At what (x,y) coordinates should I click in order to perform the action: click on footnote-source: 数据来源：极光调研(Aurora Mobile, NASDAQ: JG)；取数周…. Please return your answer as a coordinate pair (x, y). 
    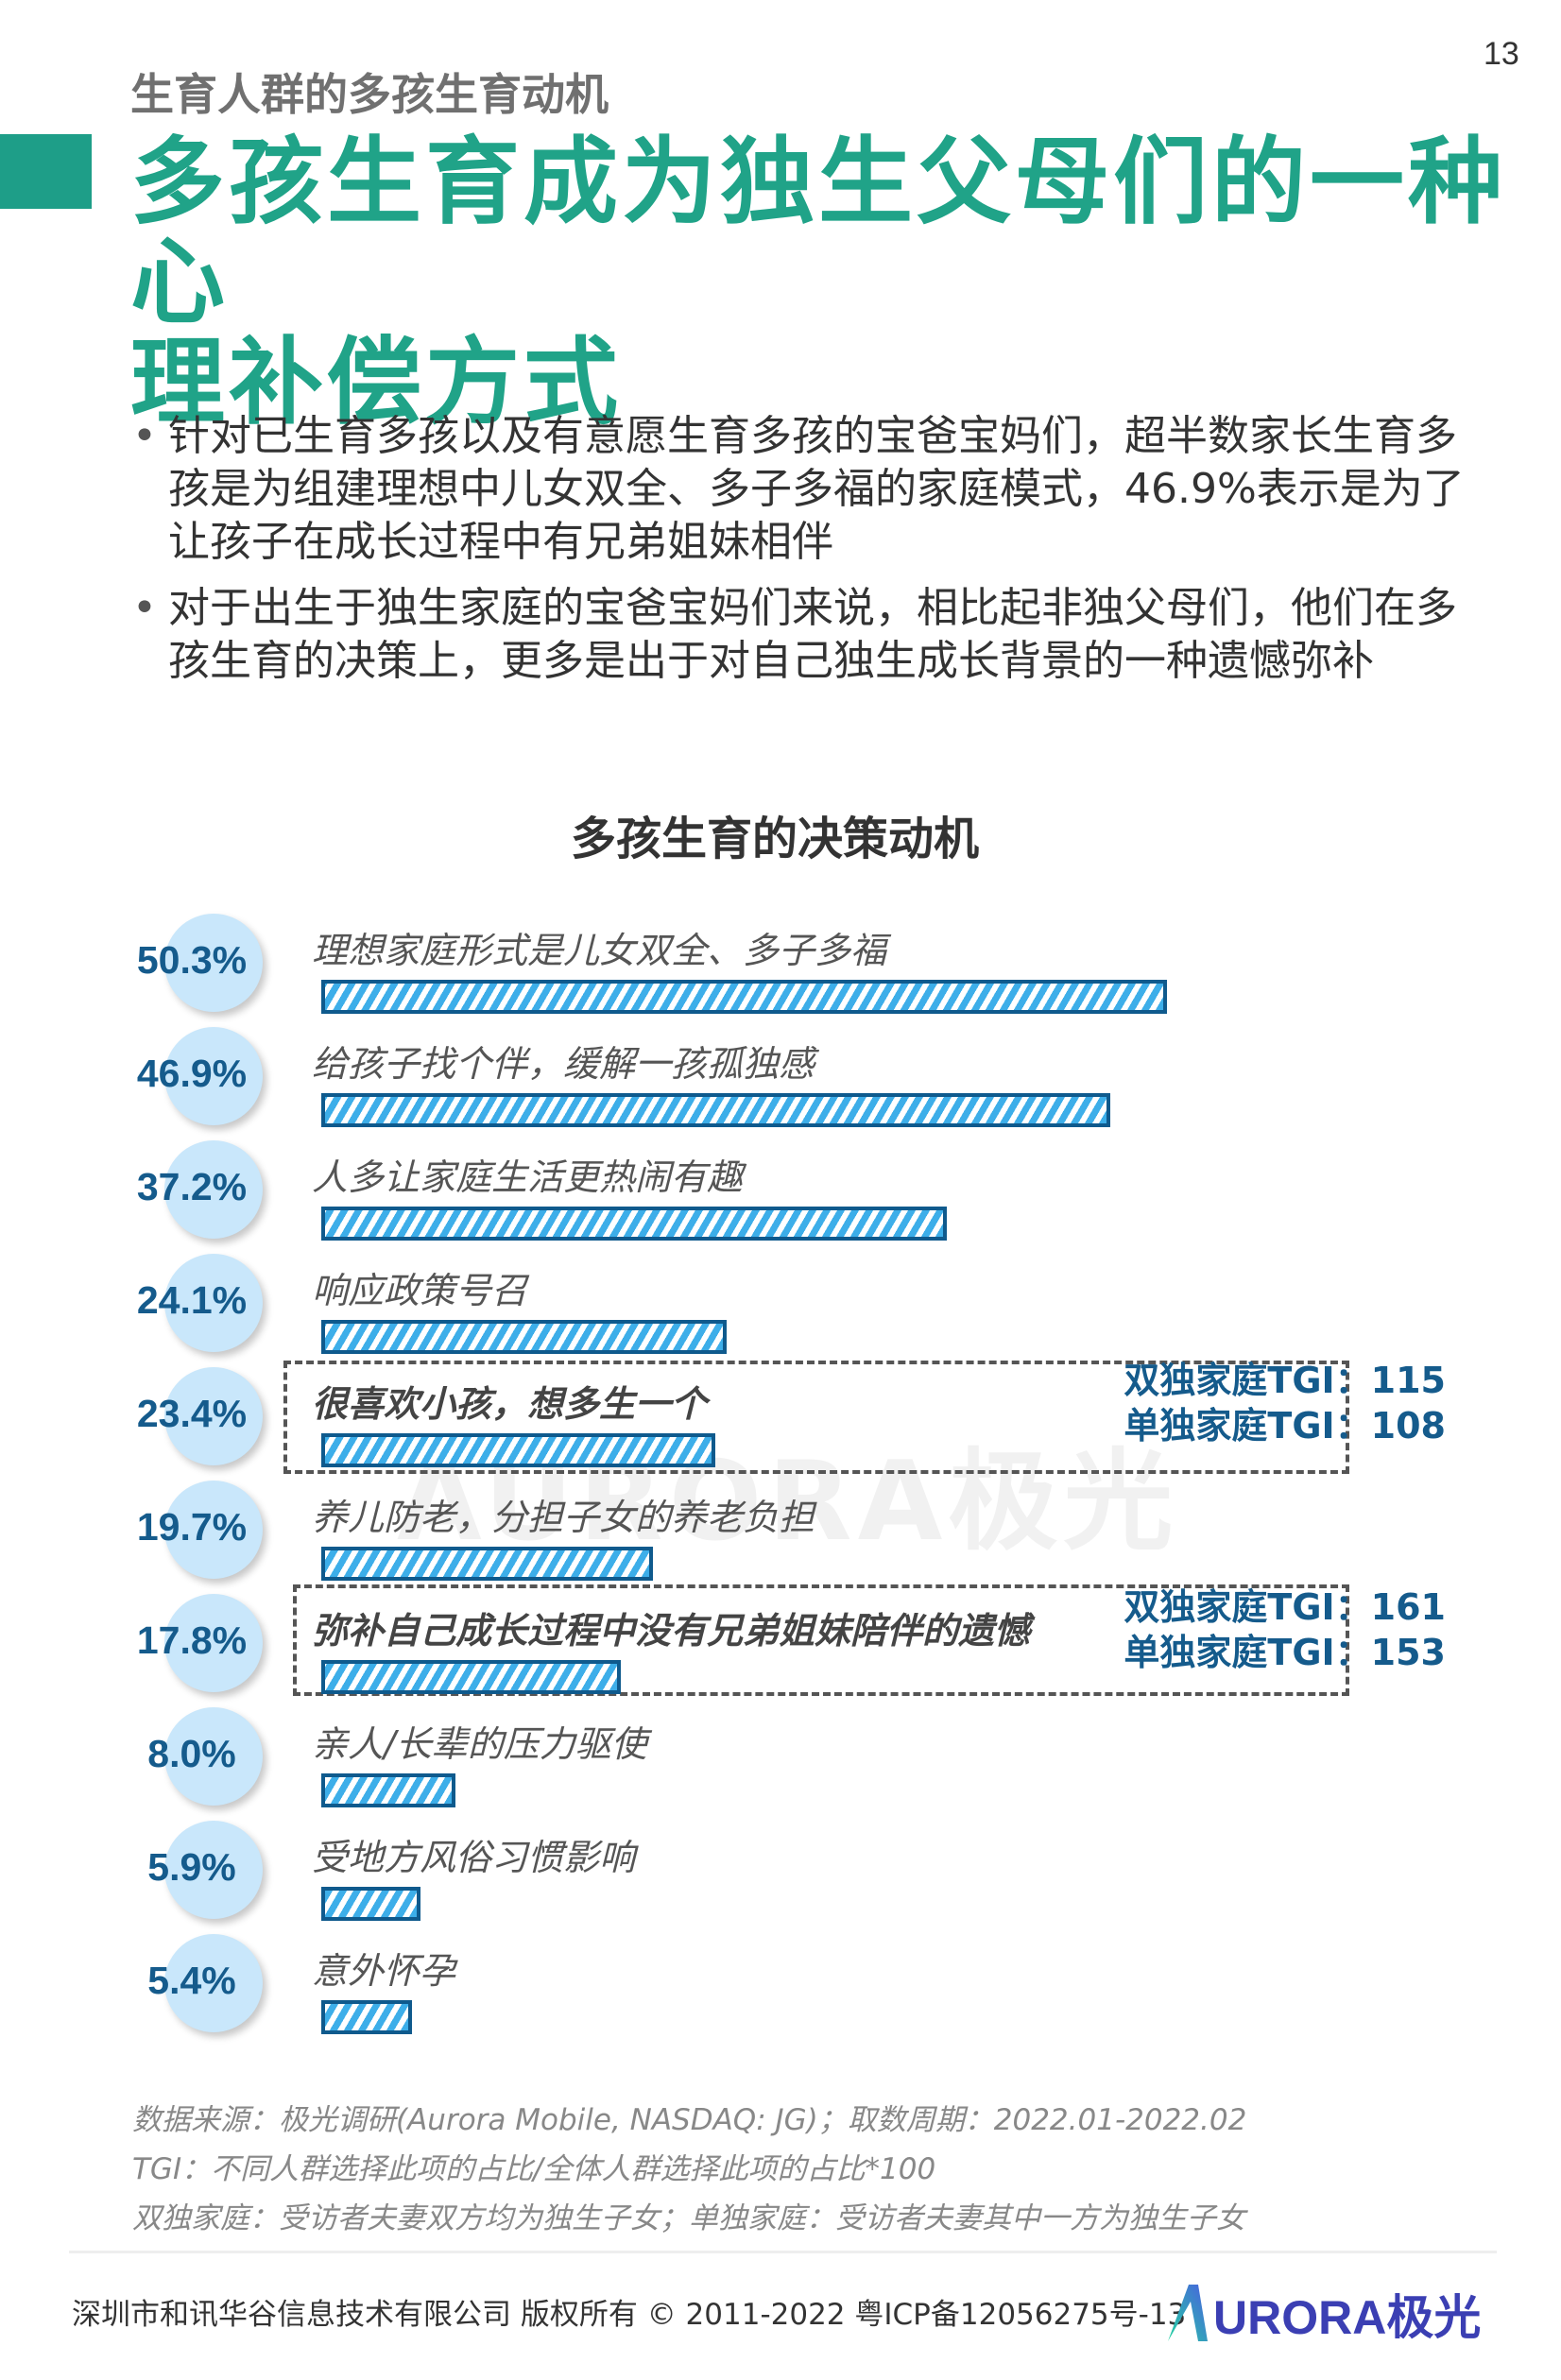
    Looking at the image, I should click on (689, 2120).